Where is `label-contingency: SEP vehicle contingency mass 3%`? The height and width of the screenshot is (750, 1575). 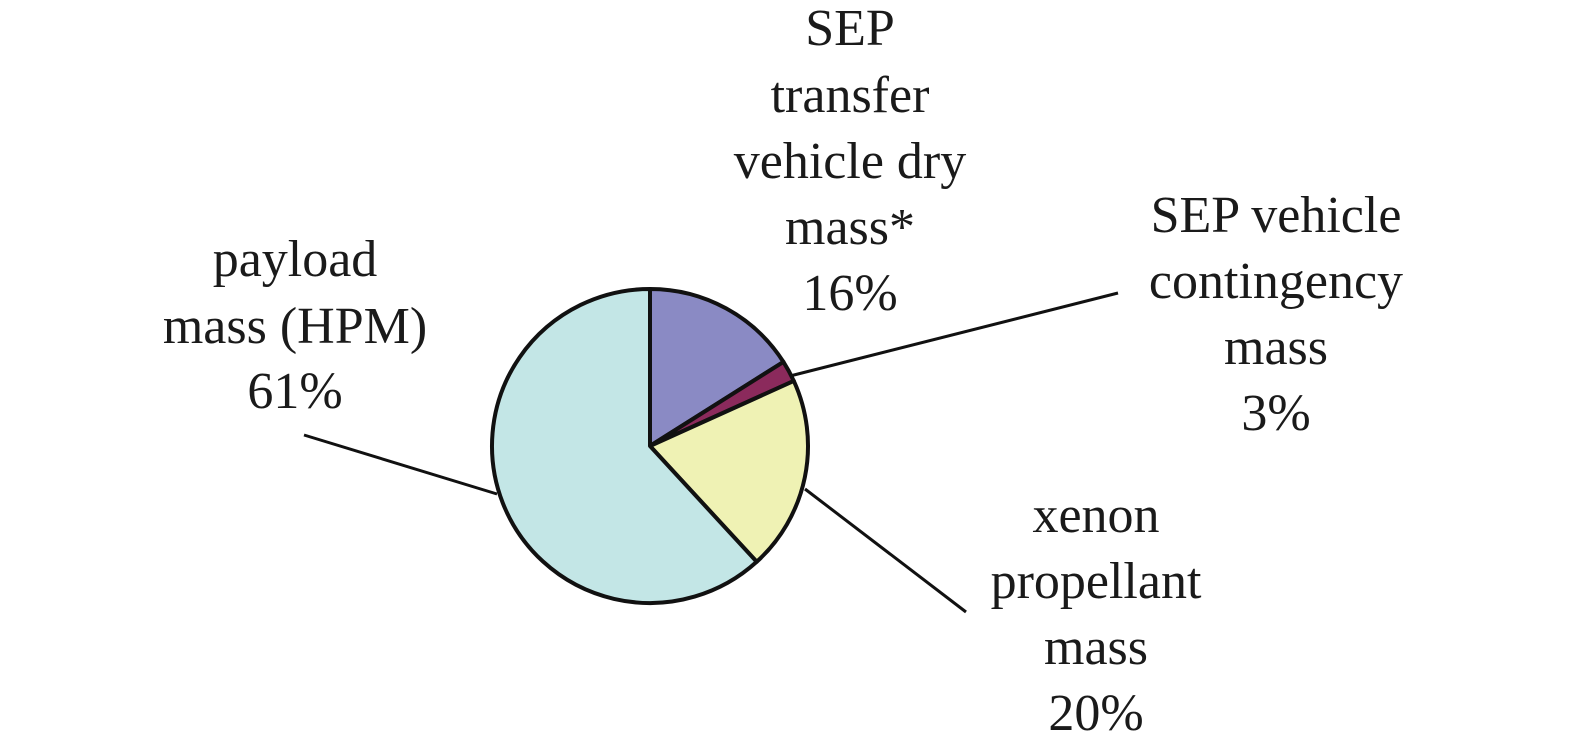
label-contingency: SEP vehicle contingency mass 3% is located at coordinates (1276, 314).